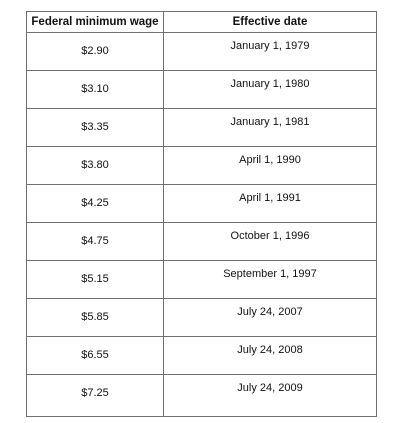 The image size is (400, 423). I want to click on date-cell: January 1, 1979, so click(270, 51).